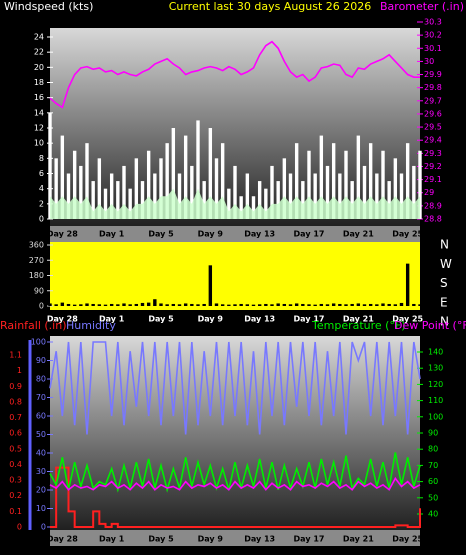  What do you see at coordinates (433, 219) in the screenshot?
I see `y2-tick-label: 28.8` at bounding box center [433, 219].